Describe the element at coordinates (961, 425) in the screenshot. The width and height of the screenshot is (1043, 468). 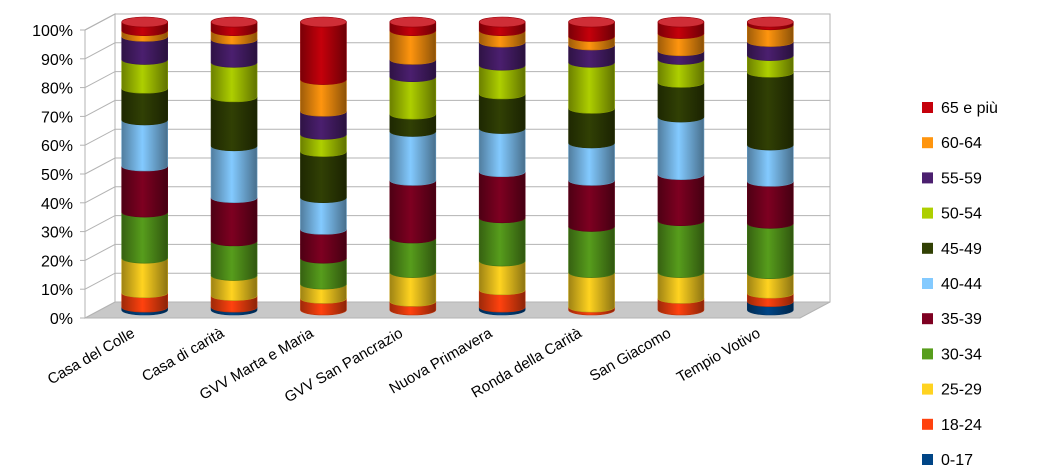
I see `legend-label: 18-24` at that location.